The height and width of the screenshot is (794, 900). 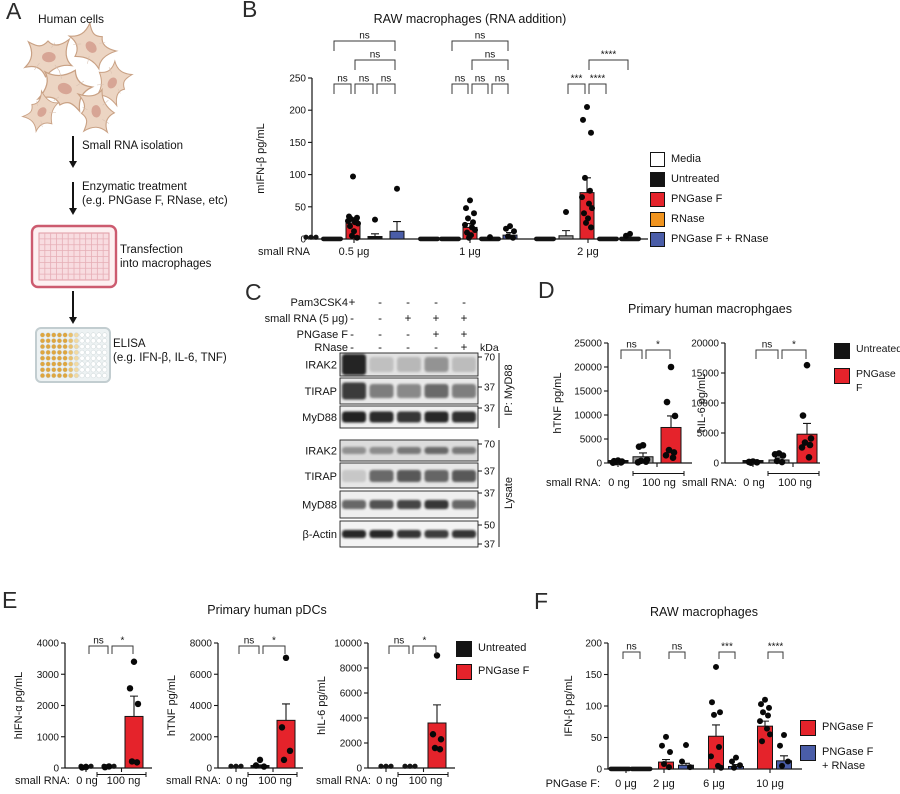 I want to click on y-tick-label: 2000, so click(x=201, y=737).